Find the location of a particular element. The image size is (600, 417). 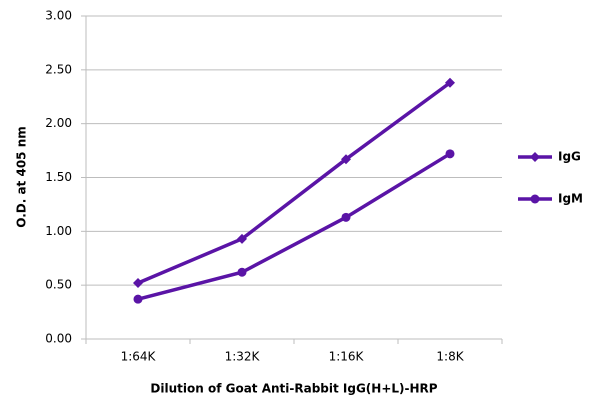

legend-label: IgG is located at coordinates (569, 157).